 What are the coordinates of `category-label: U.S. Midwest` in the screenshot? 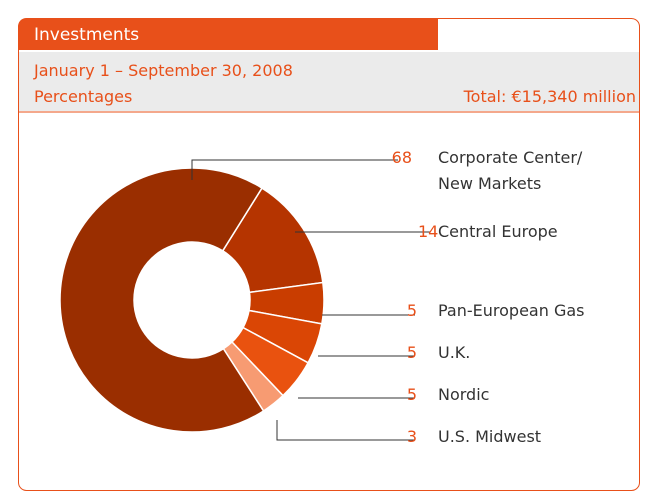 It's located at (490, 436).